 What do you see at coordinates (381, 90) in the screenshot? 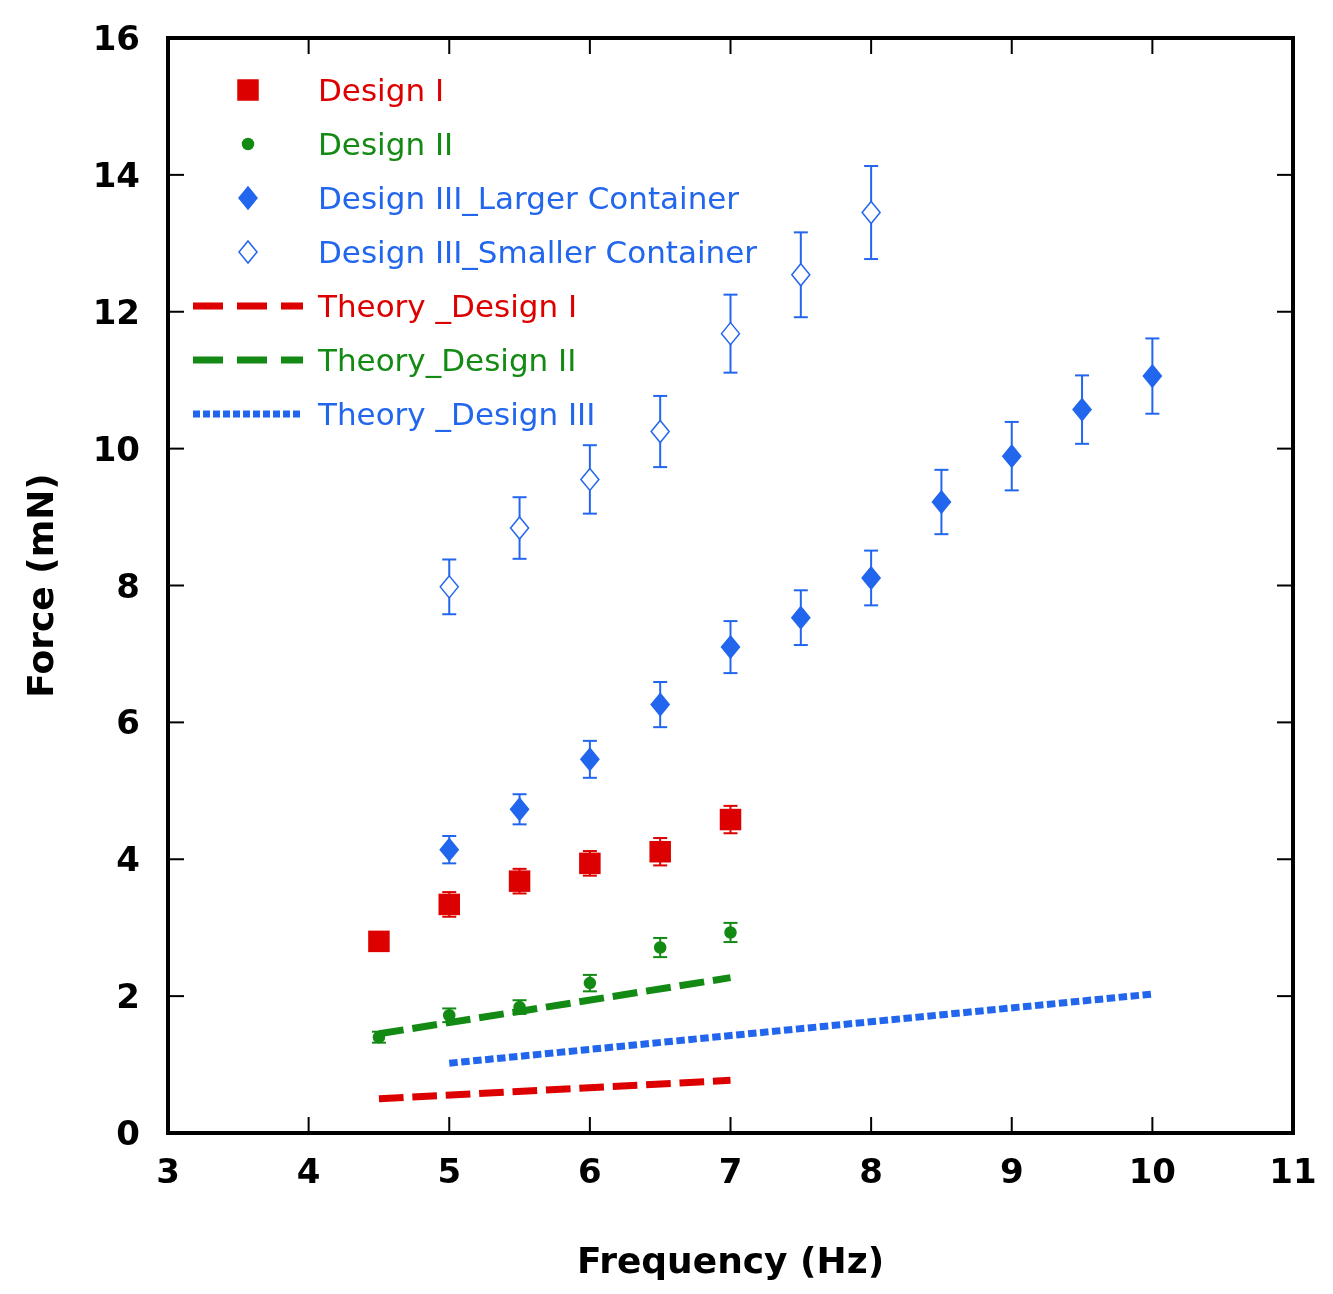
I see `legend-label: Design I` at bounding box center [381, 90].